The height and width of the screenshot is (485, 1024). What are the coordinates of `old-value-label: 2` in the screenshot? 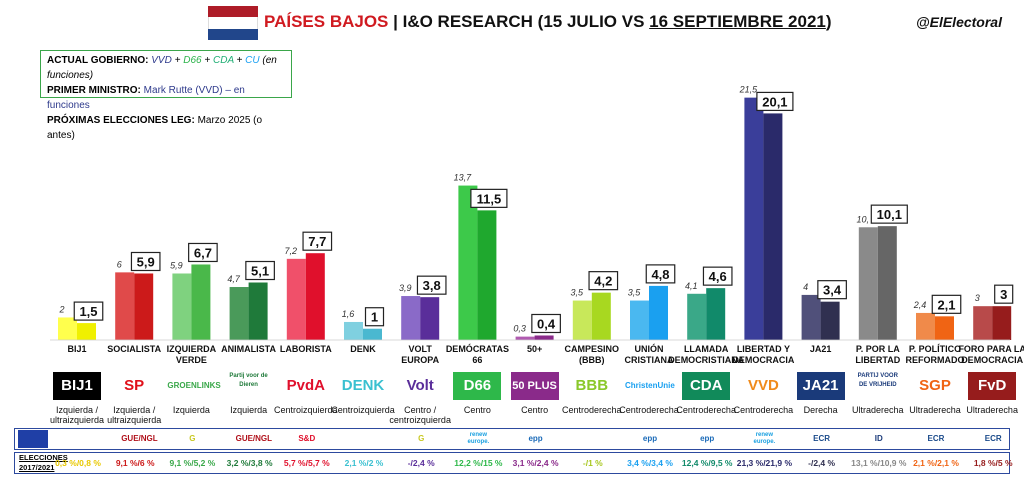 It's located at (61, 309).